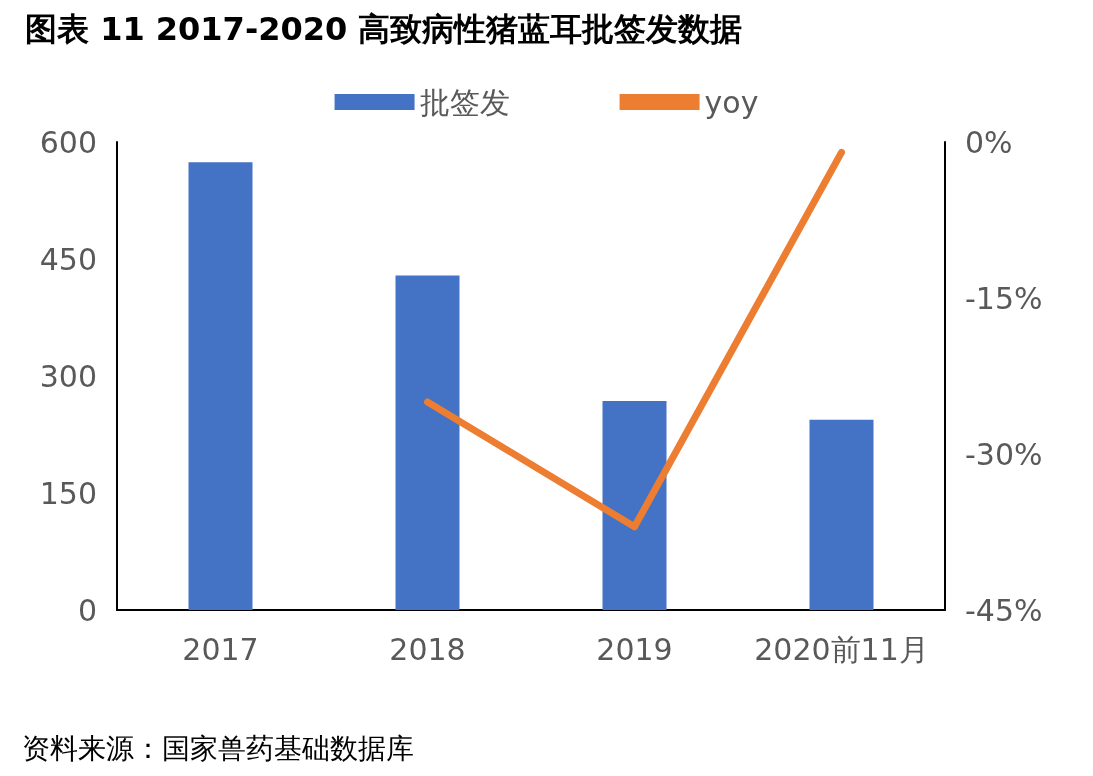 This screenshot has width=1093, height=776. What do you see at coordinates (68, 259) in the screenshot?
I see `y-tick-label: 450` at bounding box center [68, 259].